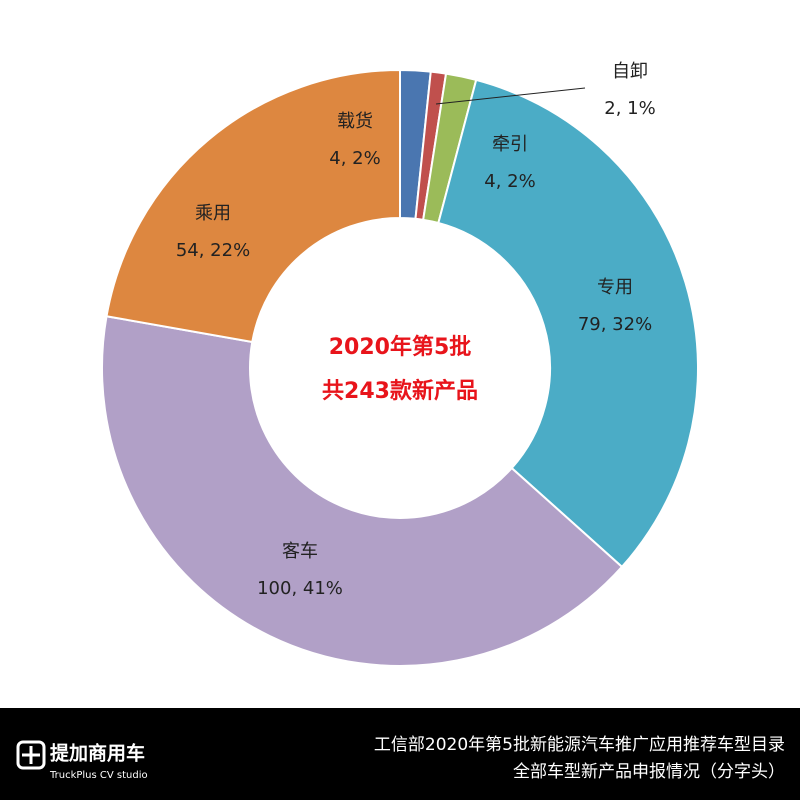  I want to click on slice-label: 自卸, so click(630, 71).